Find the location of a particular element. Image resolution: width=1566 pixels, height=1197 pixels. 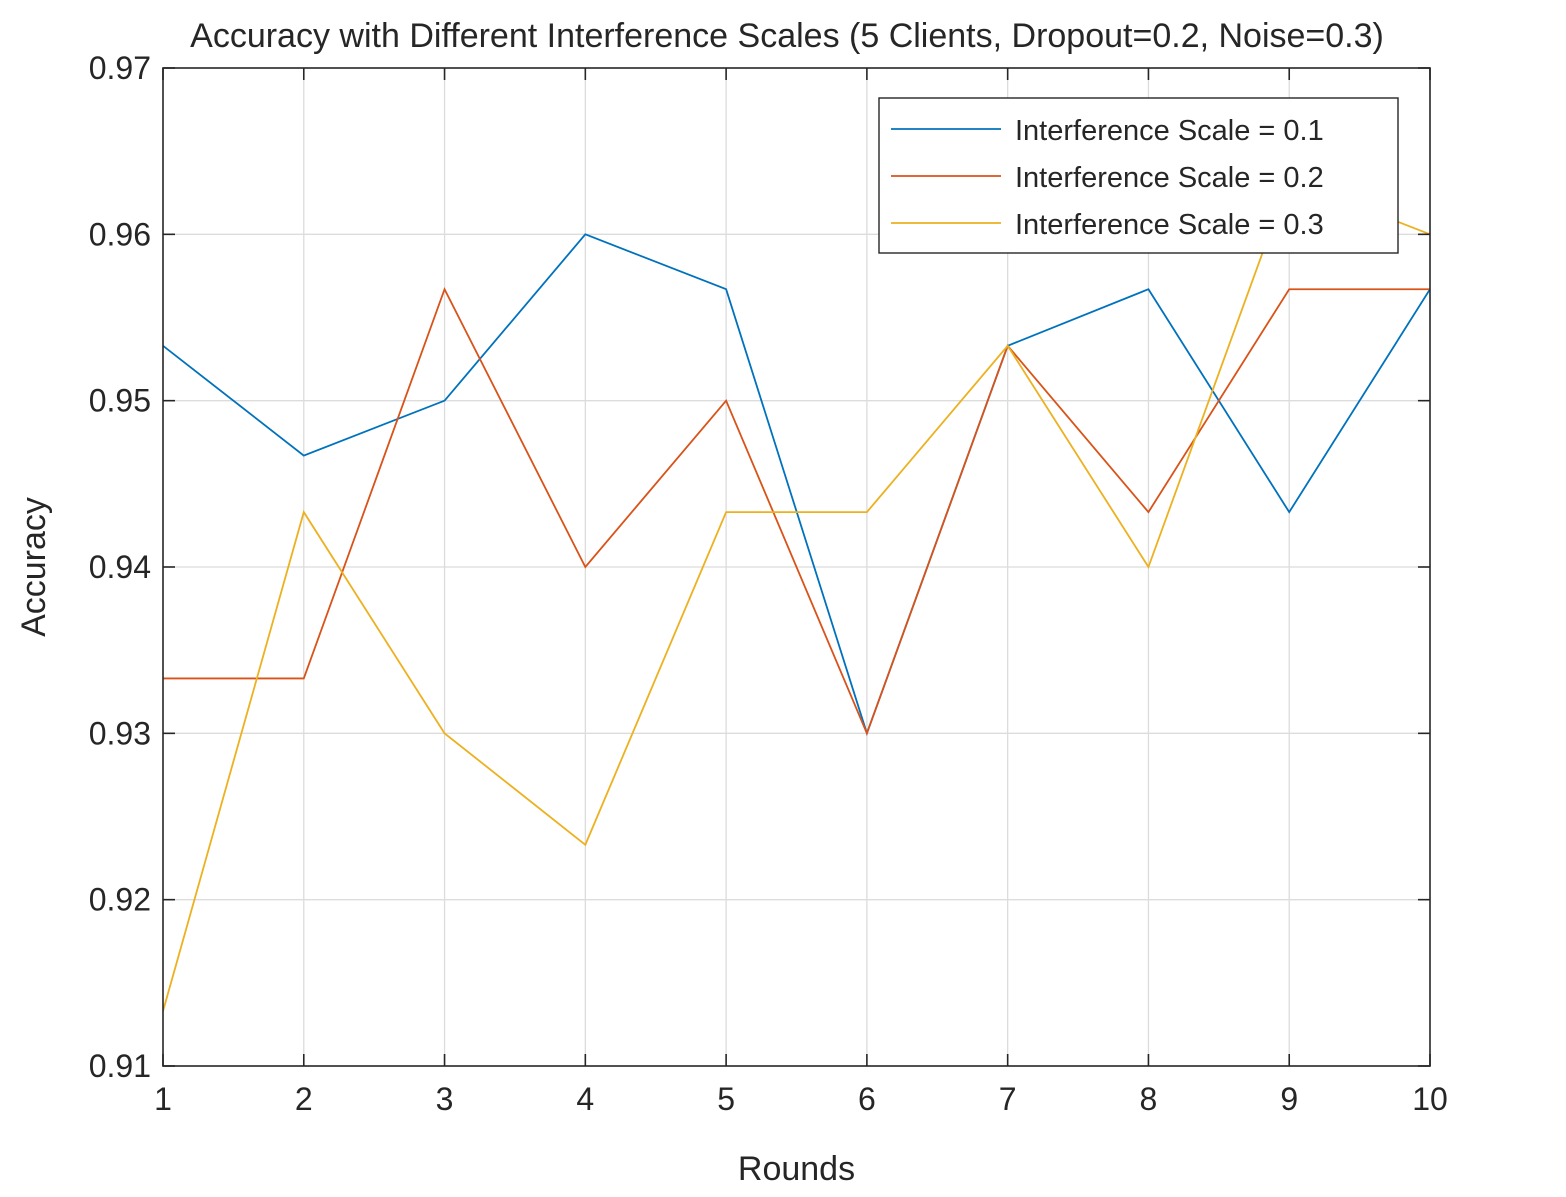

legend-label-1: Interference Scale = 0.1 is located at coordinates (1169, 131).